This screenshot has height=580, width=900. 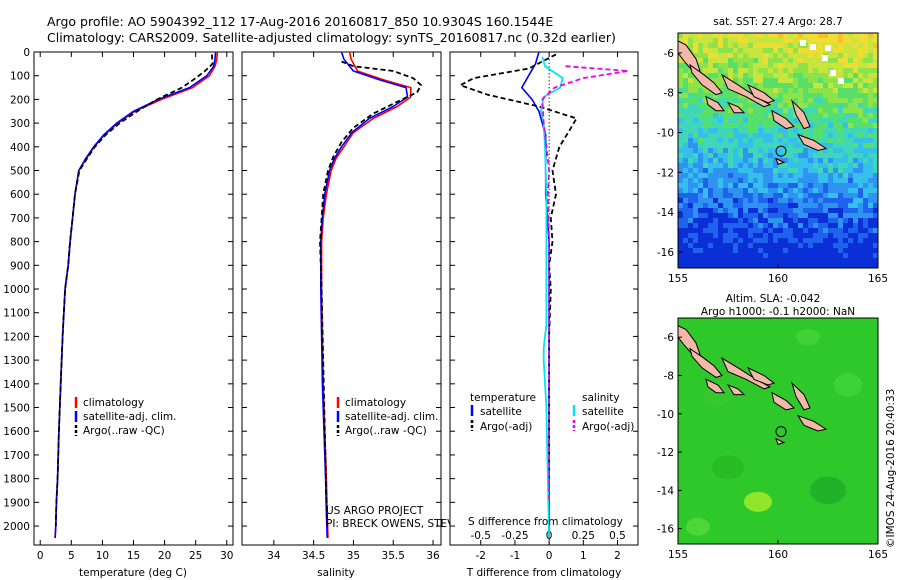 I want to click on sla-anomaly, so click(x=828, y=490).